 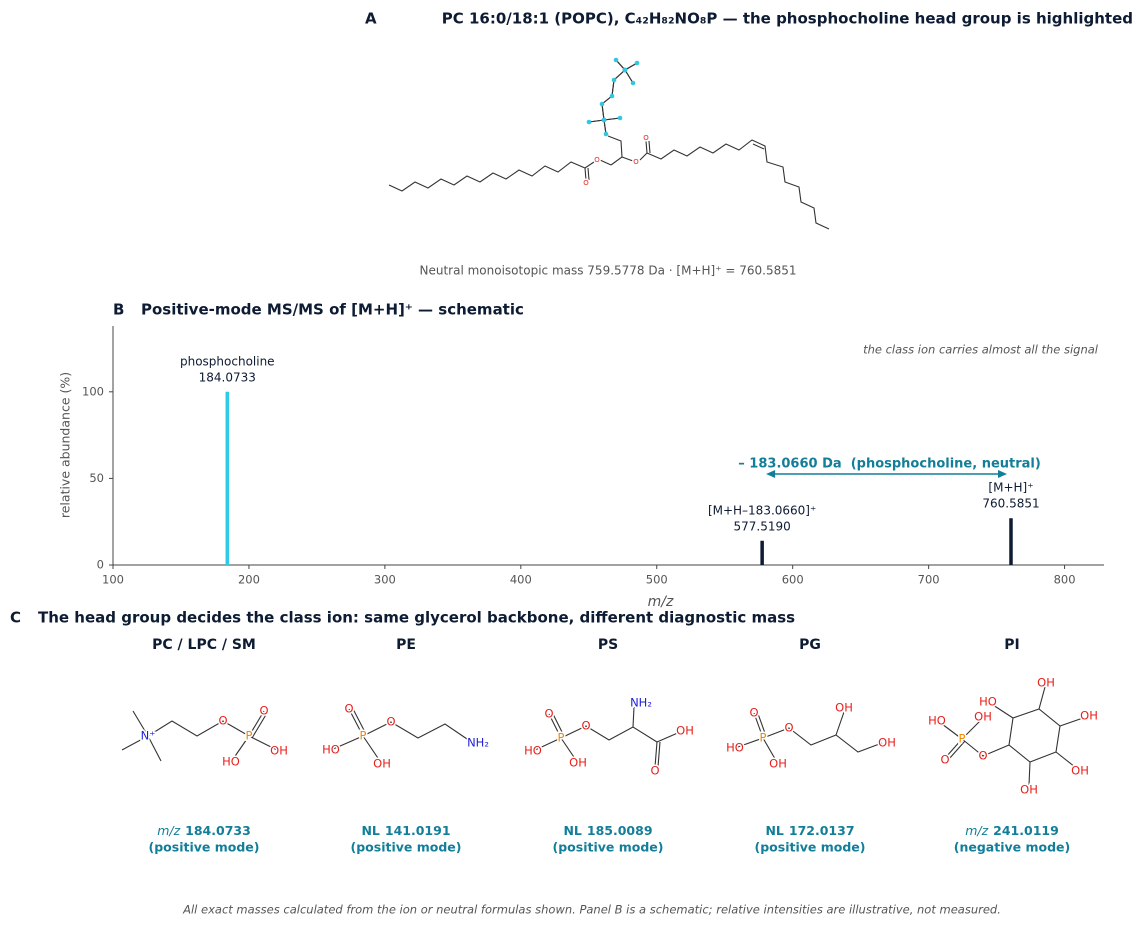 What do you see at coordinates (227, 361) in the screenshot?
I see `peak-name: phosphocholine` at bounding box center [227, 361].